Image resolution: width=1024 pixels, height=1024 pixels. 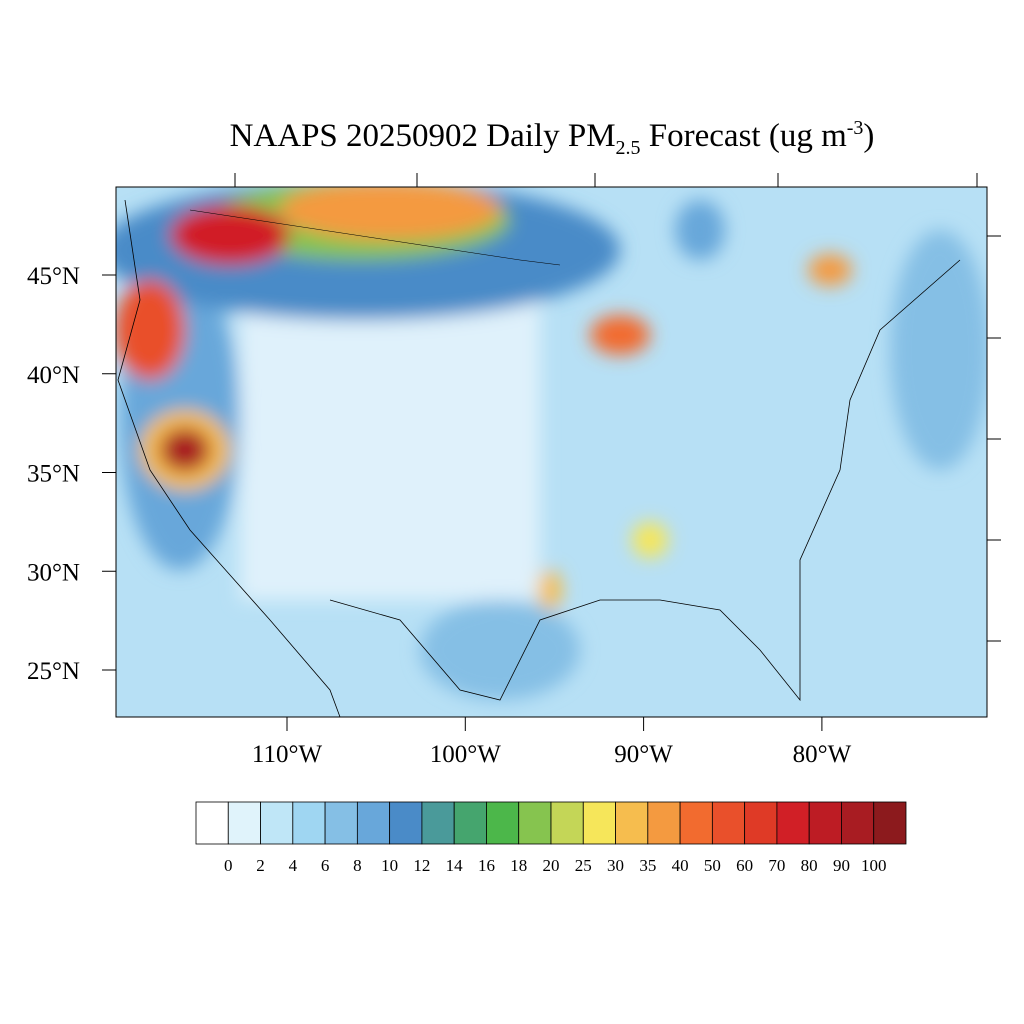 I want to click on colorbar-label: 16, so click(x=486, y=865).